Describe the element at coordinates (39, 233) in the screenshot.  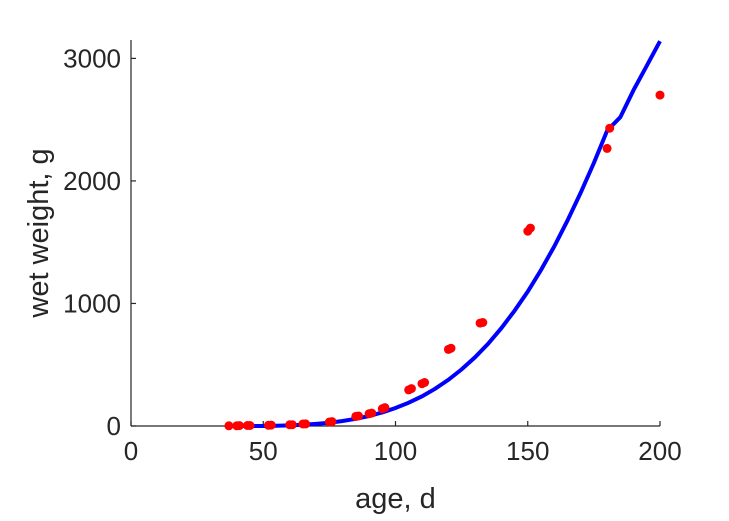
I see `y-axis-title: wet weight, g` at that location.